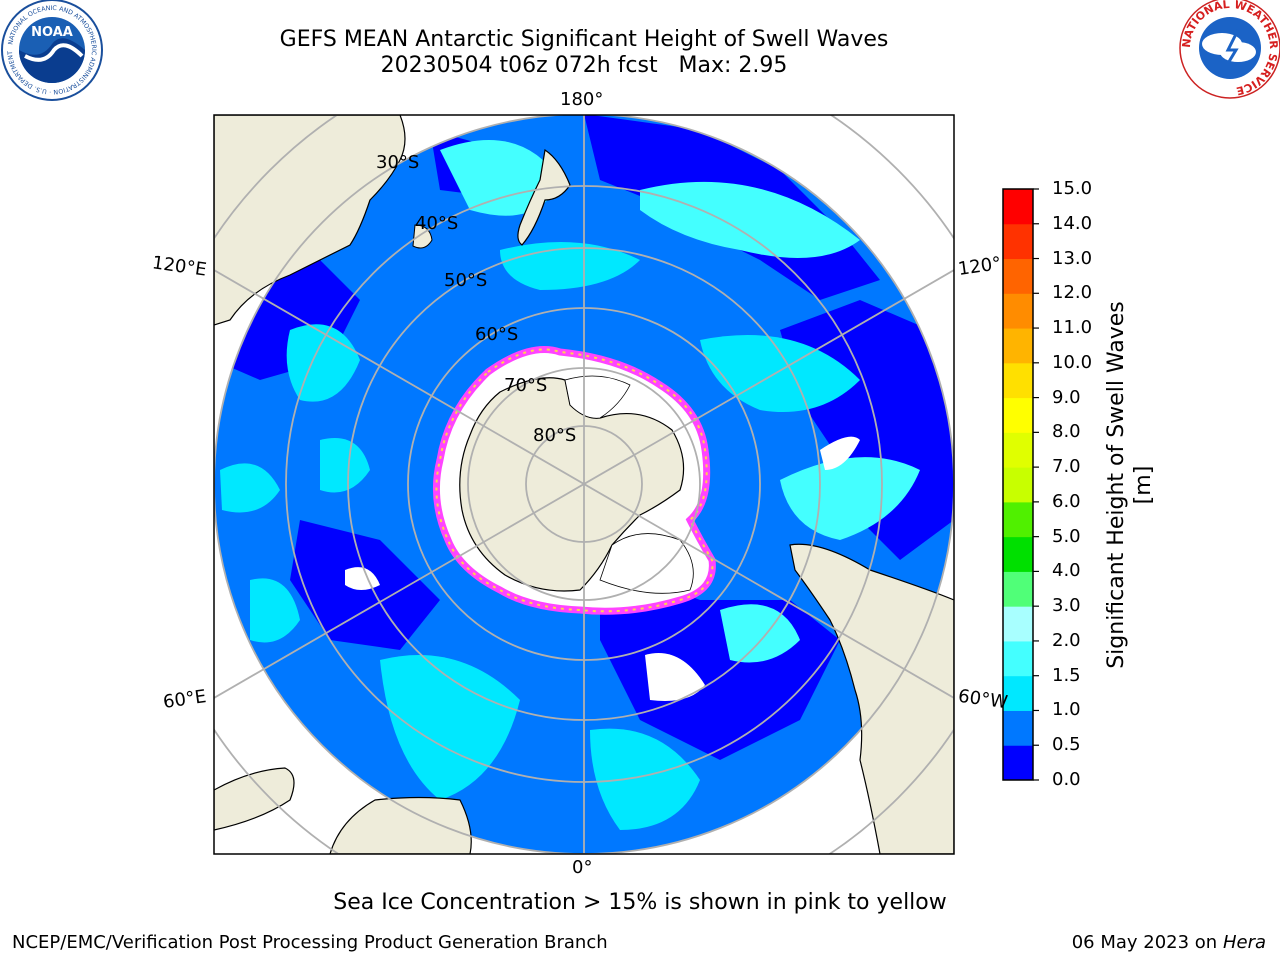 This screenshot has height=960, width=1280. Describe the element at coordinates (1072, 293) in the screenshot. I see `colorbar-tick-label: 12.0` at that location.